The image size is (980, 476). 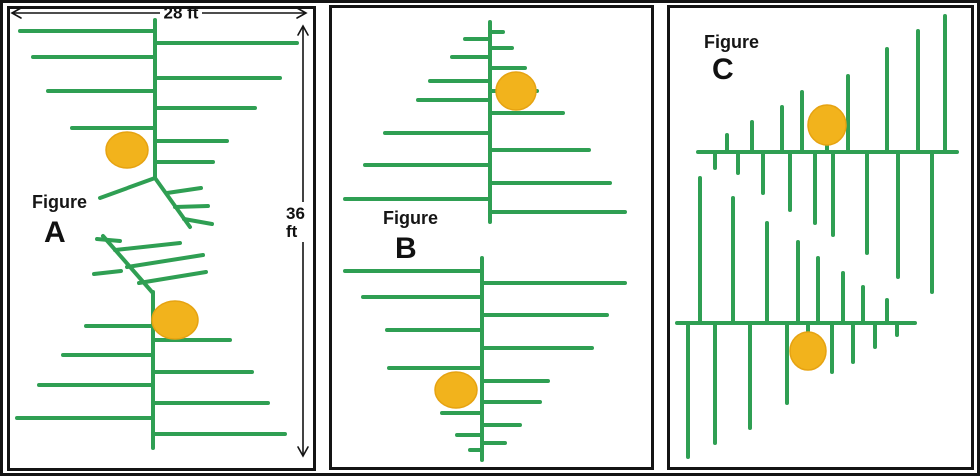 What do you see at coordinates (406, 248) in the screenshot?
I see `figure-b-letter: B` at bounding box center [406, 248].